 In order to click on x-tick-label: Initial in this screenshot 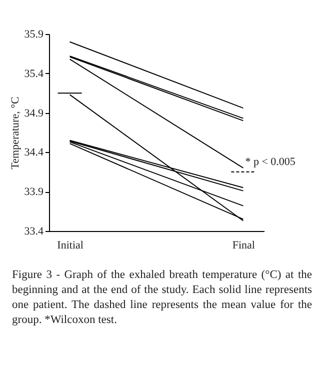, I will do `click(70, 246)`.